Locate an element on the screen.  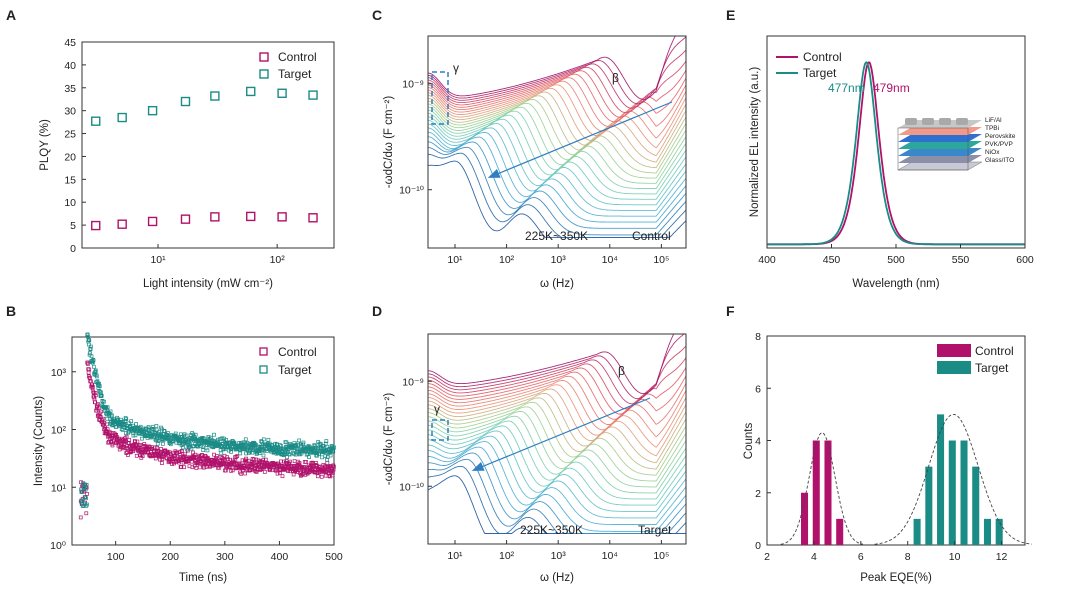
layer-label-lif-al: LiF/Al is located at coordinates (993, 120).